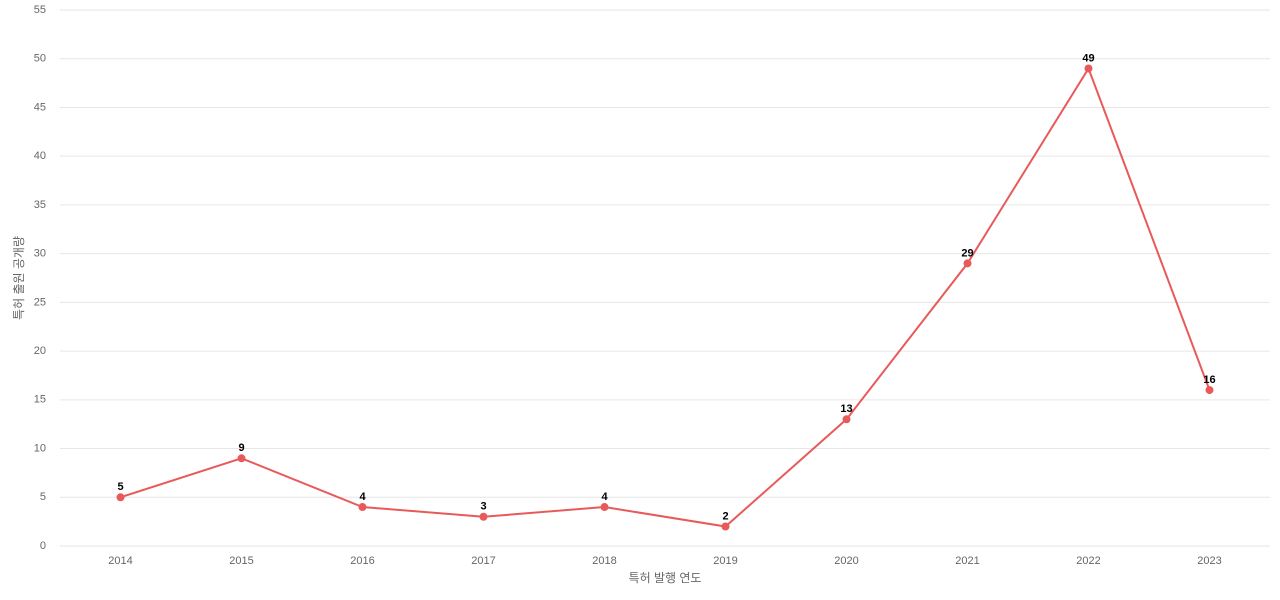 The width and height of the screenshot is (1280, 600). Describe the element at coordinates (665, 577) in the screenshot. I see `x-axis-title: 특허 발행 연도` at that location.